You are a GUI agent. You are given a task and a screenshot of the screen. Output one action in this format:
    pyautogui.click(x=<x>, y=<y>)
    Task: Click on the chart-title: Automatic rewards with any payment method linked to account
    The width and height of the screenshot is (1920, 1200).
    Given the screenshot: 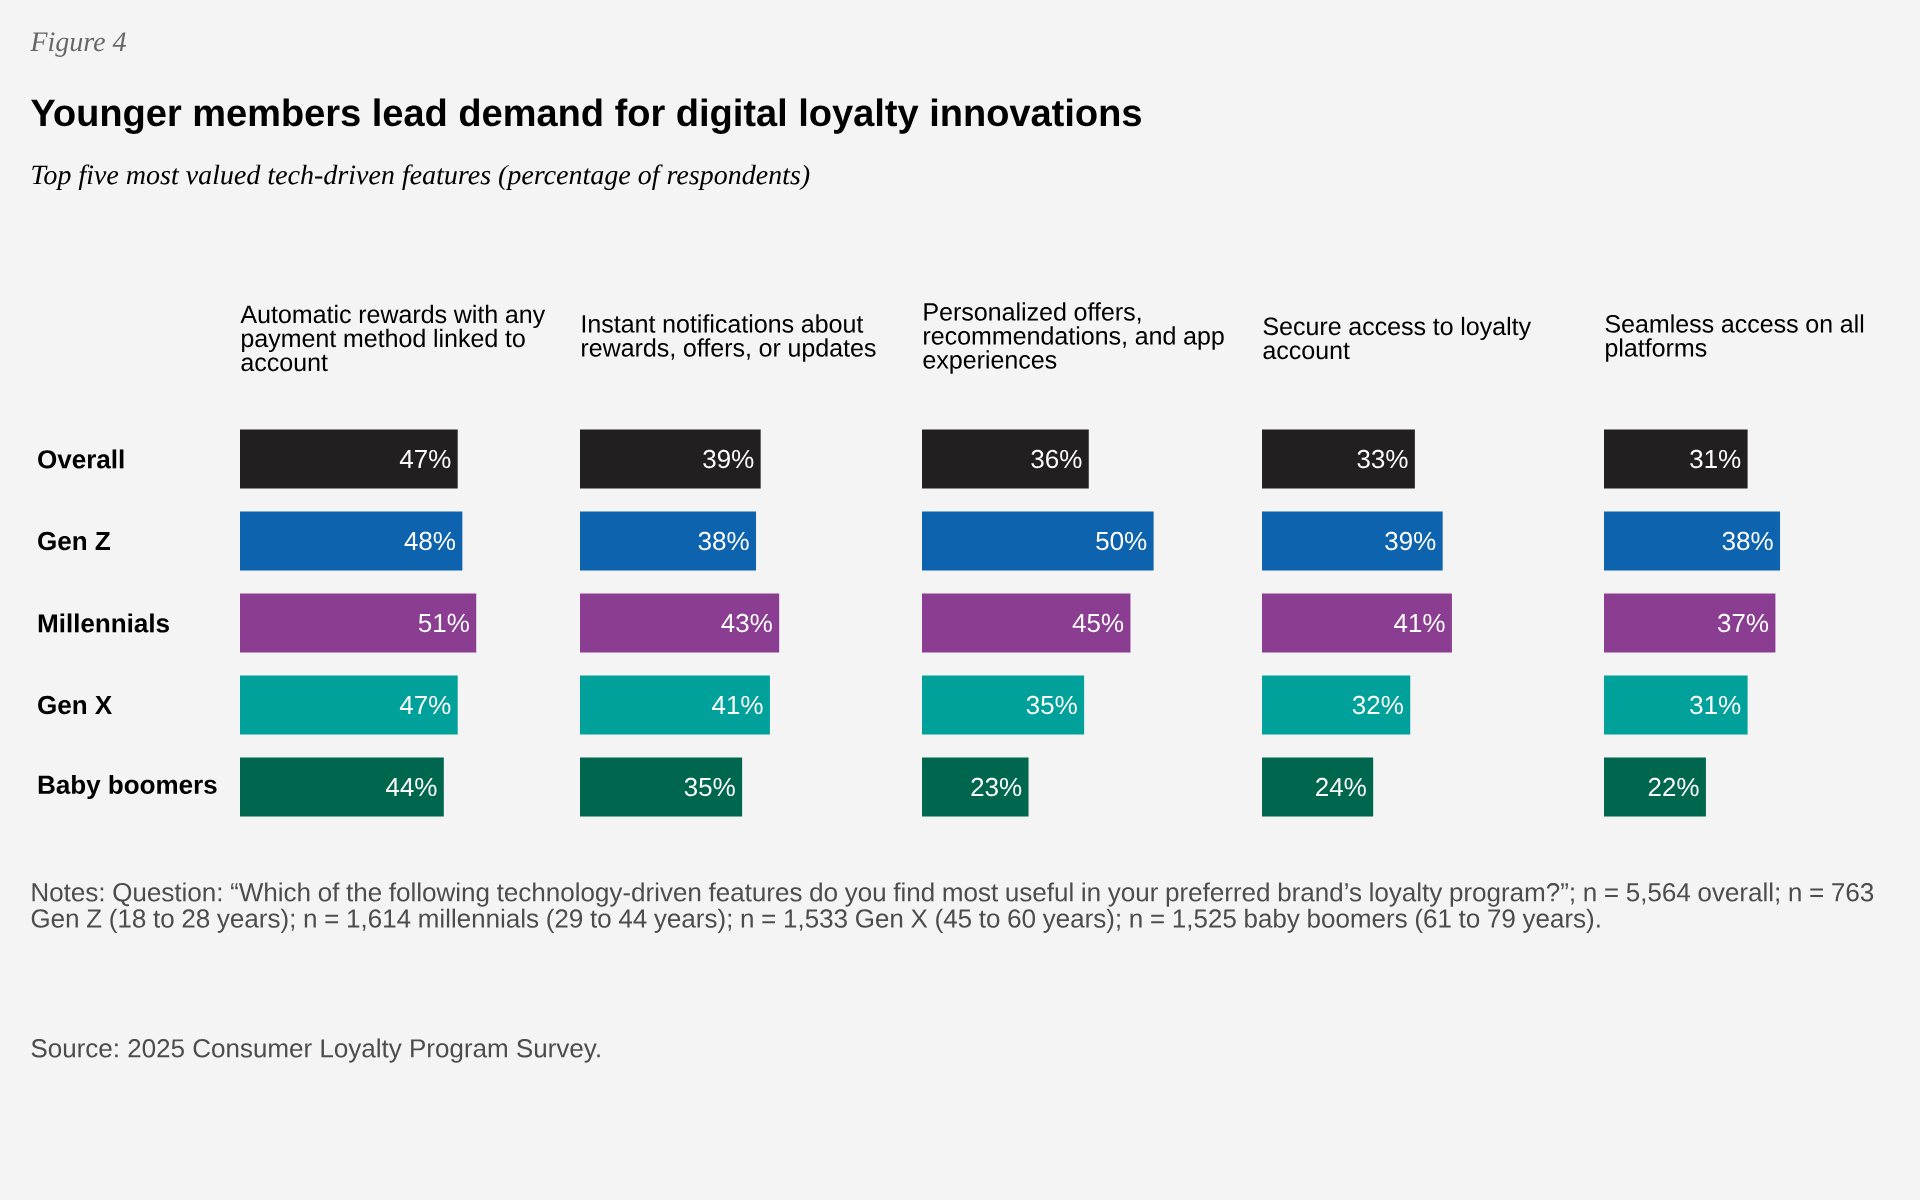 What is the action you would take?
    pyautogui.click(x=393, y=338)
    